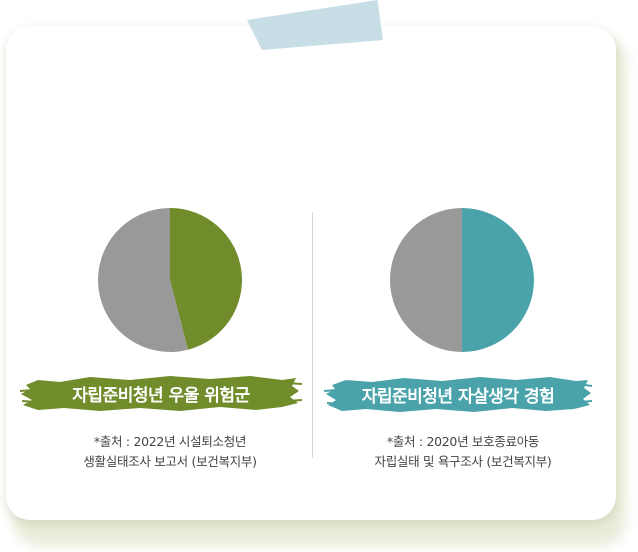  I want to click on pie-chart-depression, so click(170, 280).